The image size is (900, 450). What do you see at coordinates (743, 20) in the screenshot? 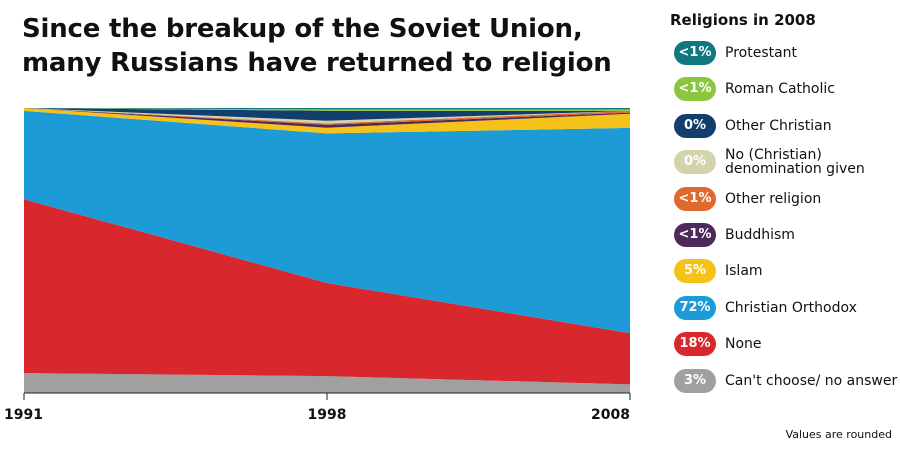
I see `legend-heading: Religions in 2008` at bounding box center [743, 20].